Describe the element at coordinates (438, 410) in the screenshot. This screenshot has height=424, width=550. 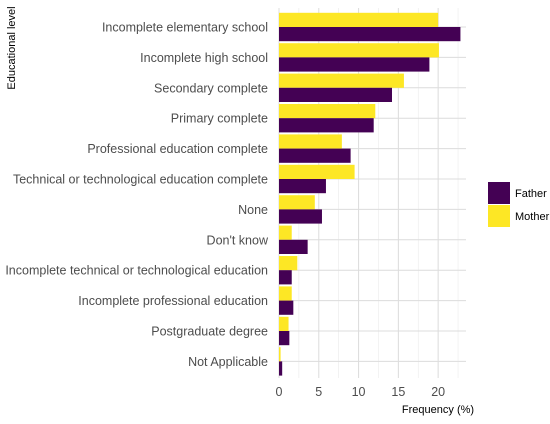
I see `x-axis-title: Frequency (%)` at that location.